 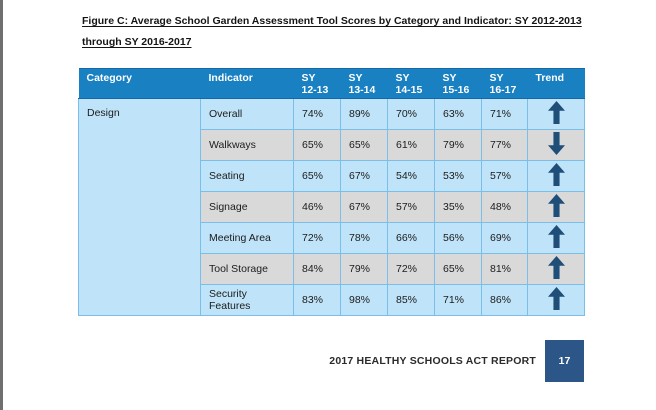 I want to click on indicator-cell: Signage, so click(x=247, y=207).